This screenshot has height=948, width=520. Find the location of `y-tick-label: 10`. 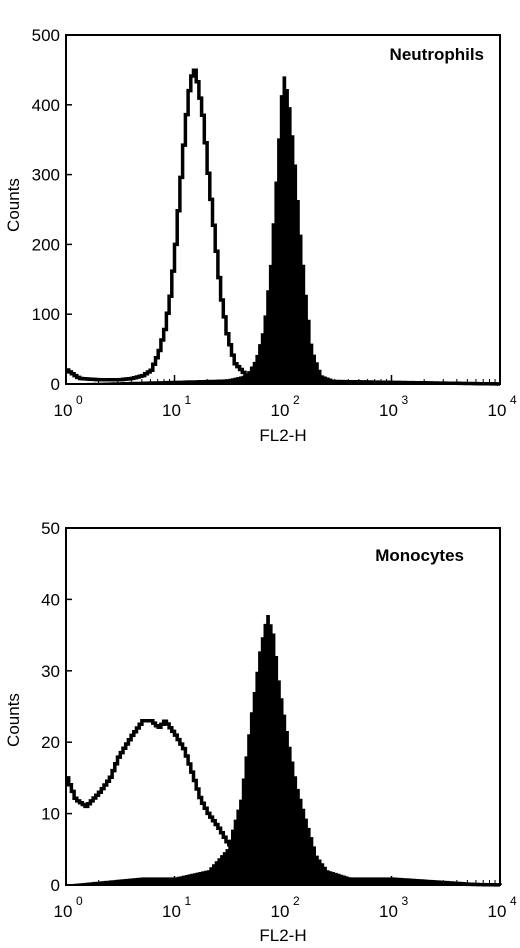

y-tick-label: 10 is located at coordinates (50, 814).